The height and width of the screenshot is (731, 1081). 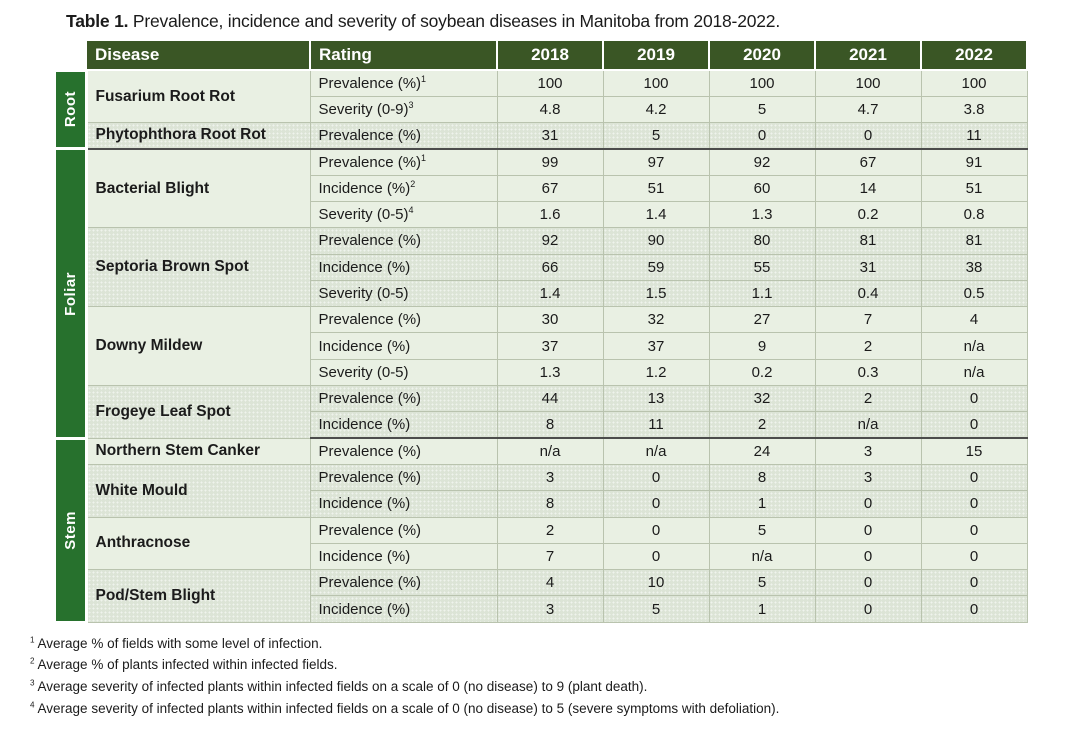 What do you see at coordinates (70, 109) in the screenshot?
I see `section-label: Root` at bounding box center [70, 109].